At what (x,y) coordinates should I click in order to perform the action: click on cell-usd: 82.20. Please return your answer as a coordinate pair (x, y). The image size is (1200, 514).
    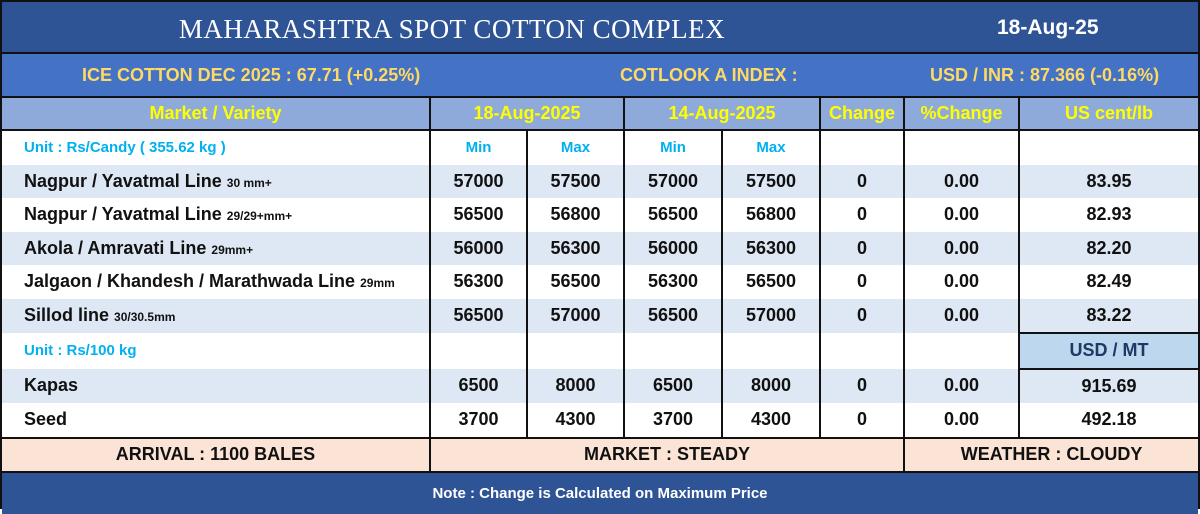
    Looking at the image, I should click on (1108, 248).